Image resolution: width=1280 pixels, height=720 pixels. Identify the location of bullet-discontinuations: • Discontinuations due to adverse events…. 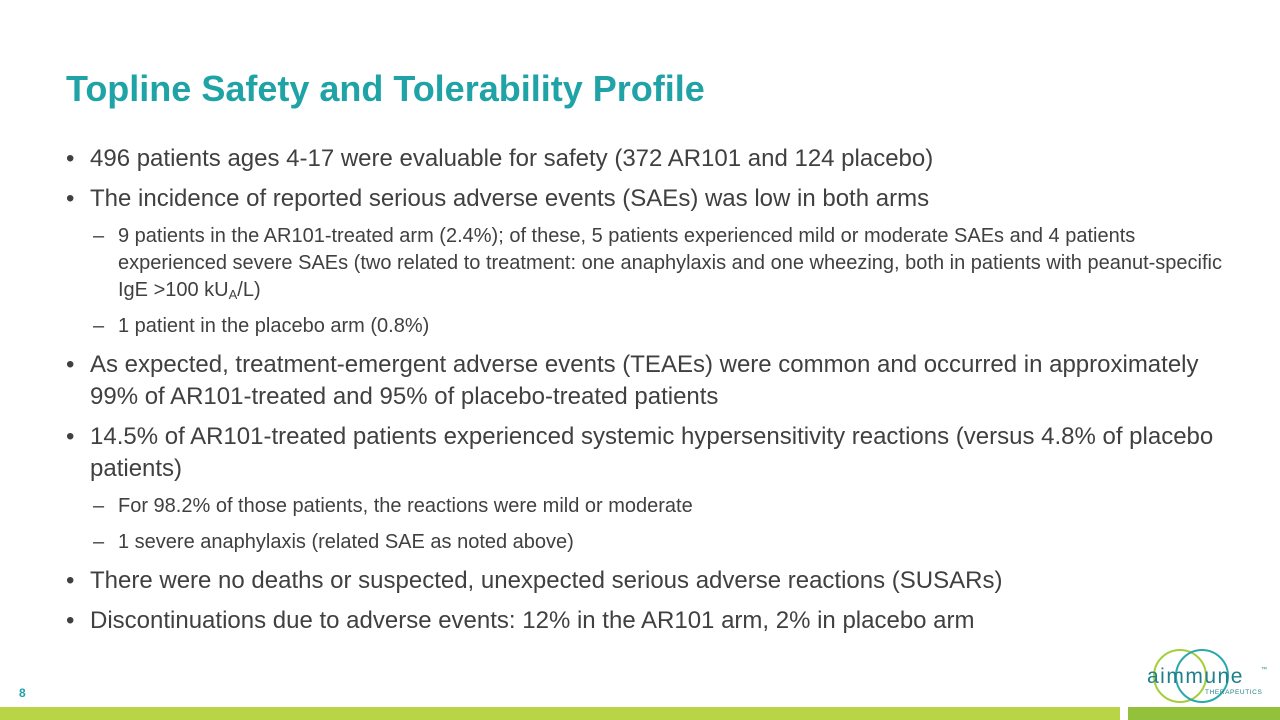
(651, 621).